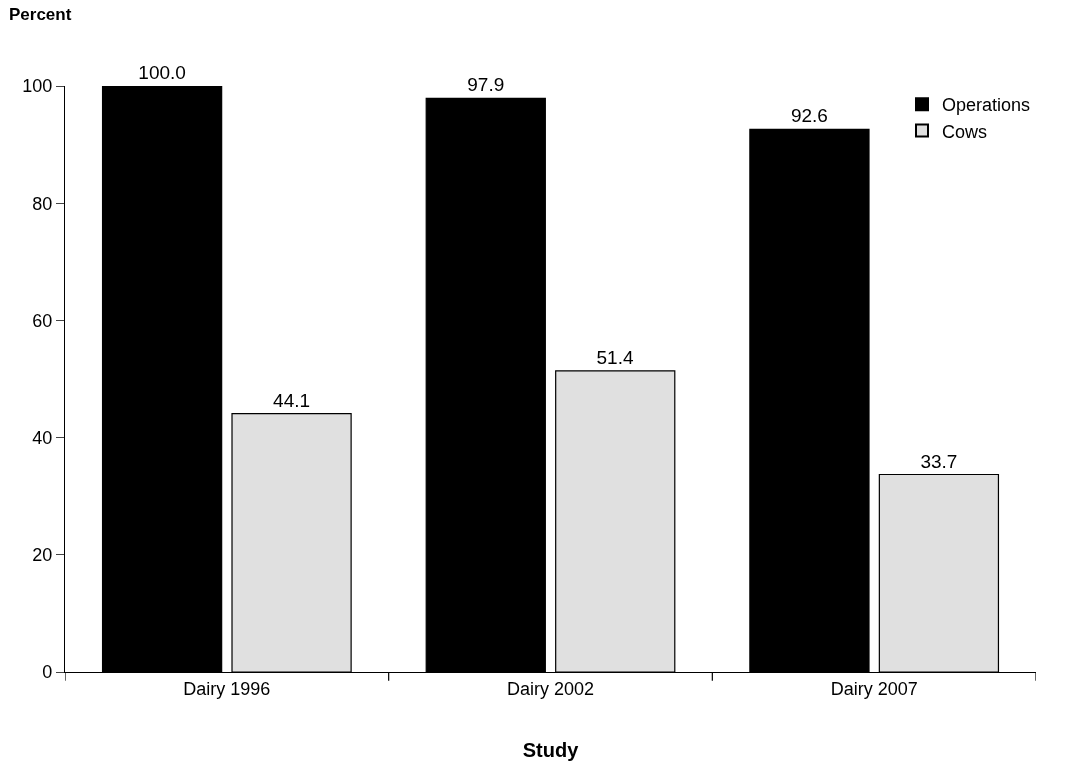 This screenshot has width=1076, height=775. I want to click on data-label: 44.1, so click(292, 400).